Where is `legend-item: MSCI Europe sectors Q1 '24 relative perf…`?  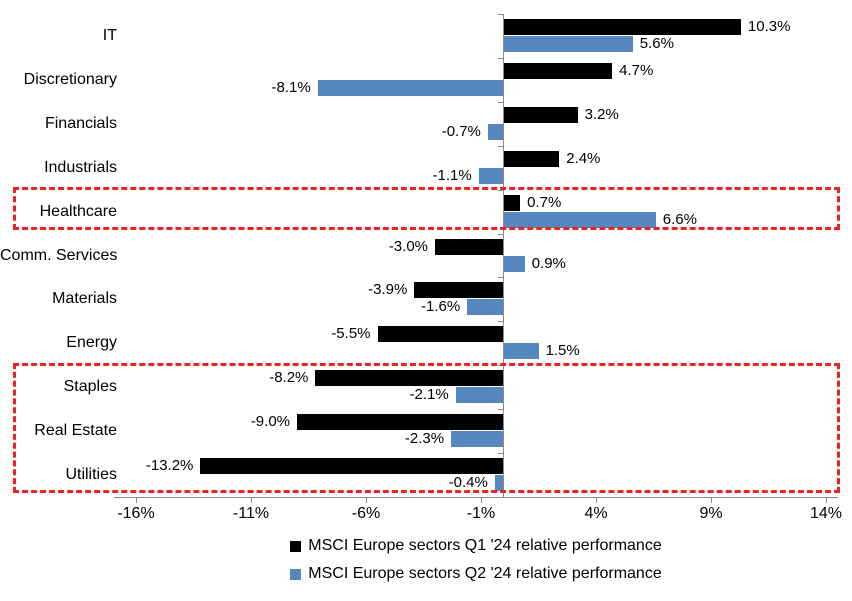 legend-item: MSCI Europe sectors Q1 '24 relative perf… is located at coordinates (476, 546).